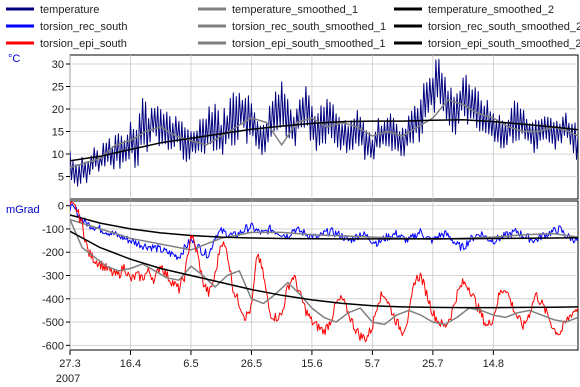  Describe the element at coordinates (53, 230) in the screenshot. I see `y-tick-label: -100` at that location.